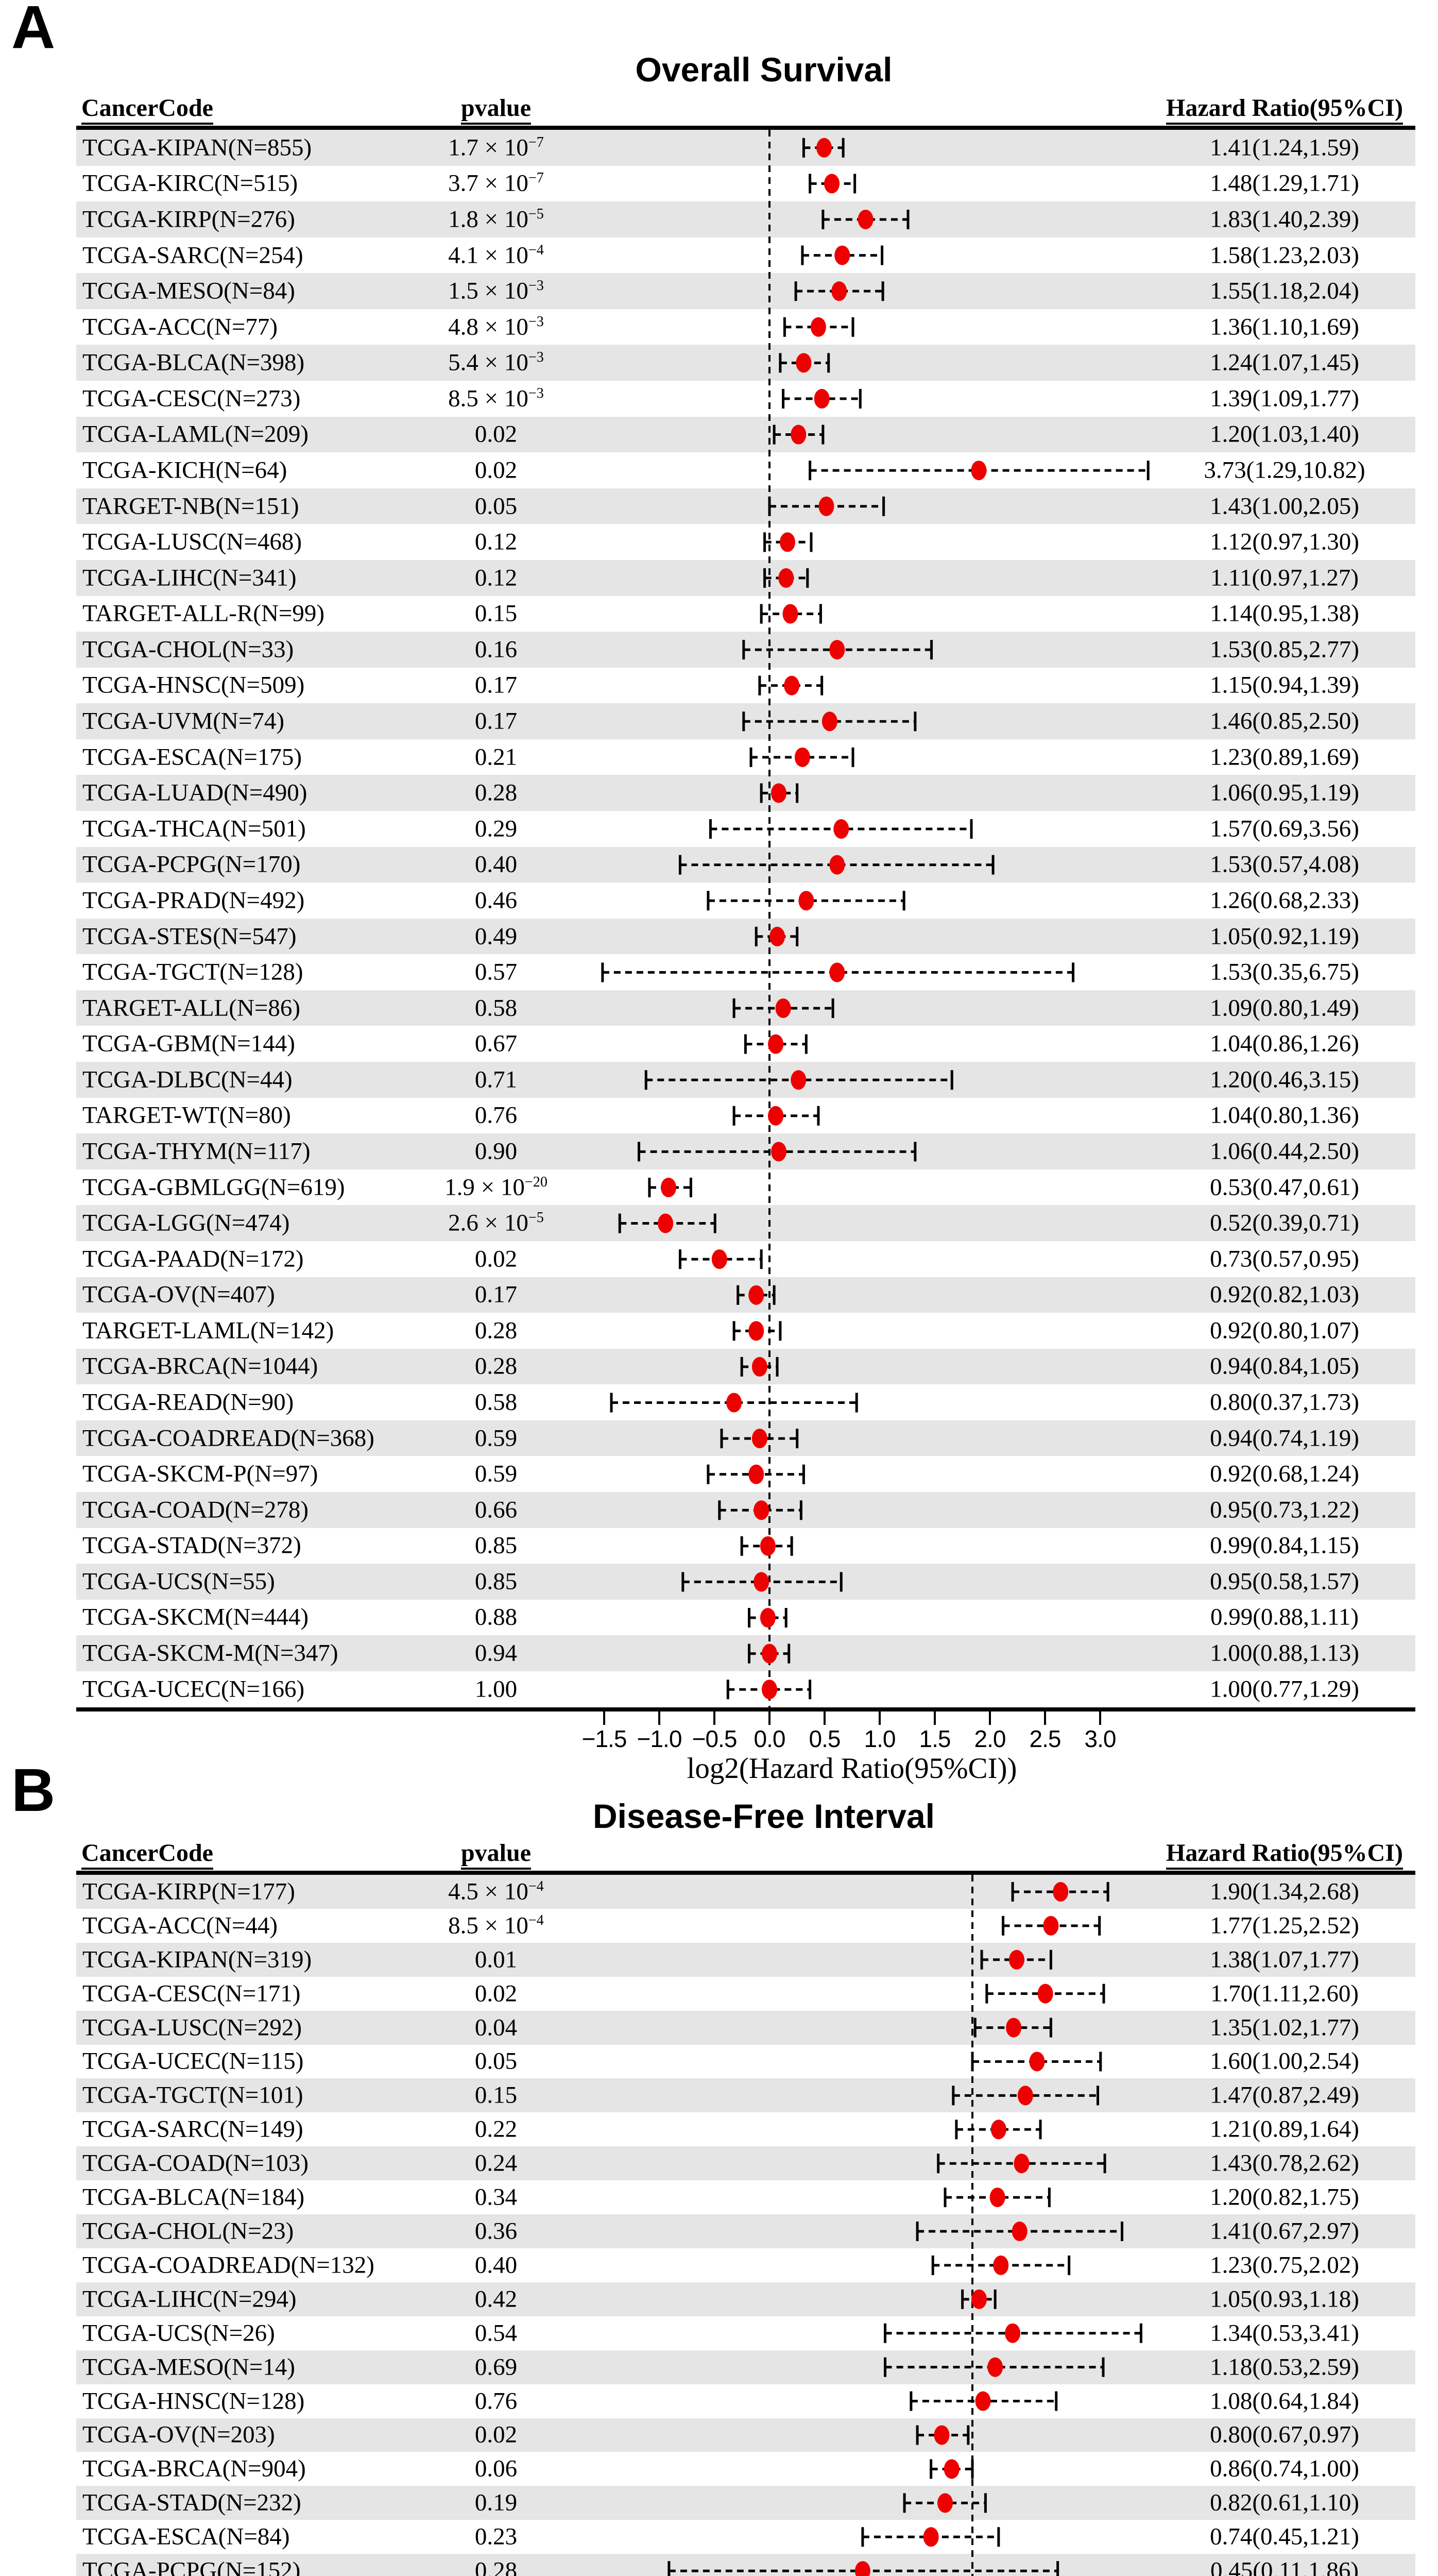 The image size is (1438, 2576). I want to click on hazard-ratio-cell: 1.46(0.85,2.50), so click(1284, 721).